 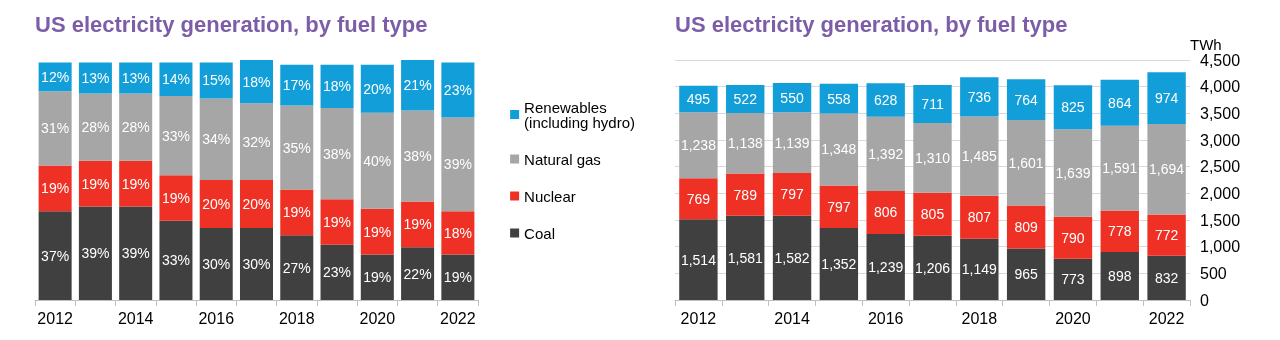 I want to click on data-label: 27%, so click(x=296, y=267).